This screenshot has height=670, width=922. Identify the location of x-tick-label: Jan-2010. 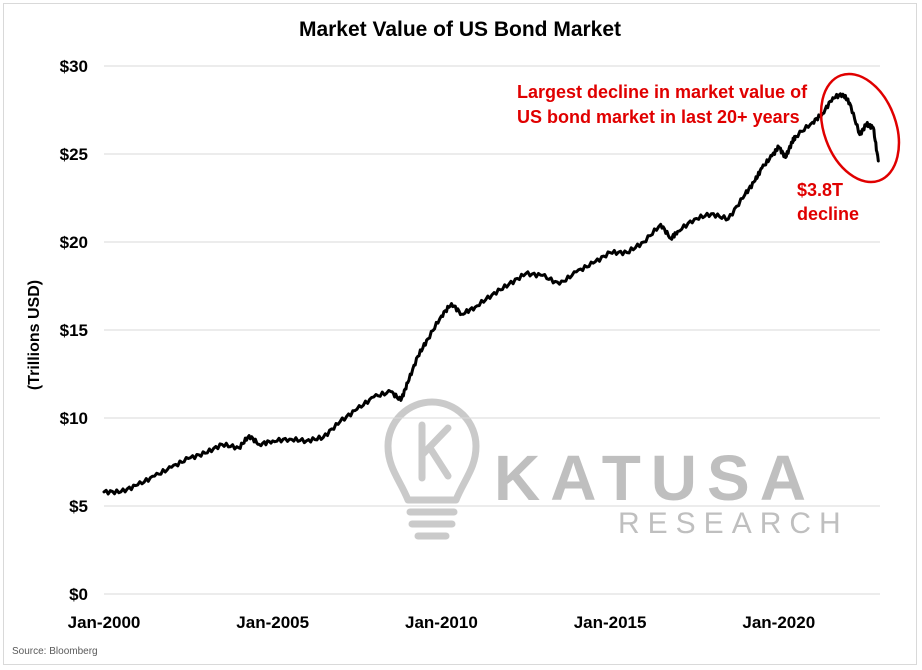
(441, 622).